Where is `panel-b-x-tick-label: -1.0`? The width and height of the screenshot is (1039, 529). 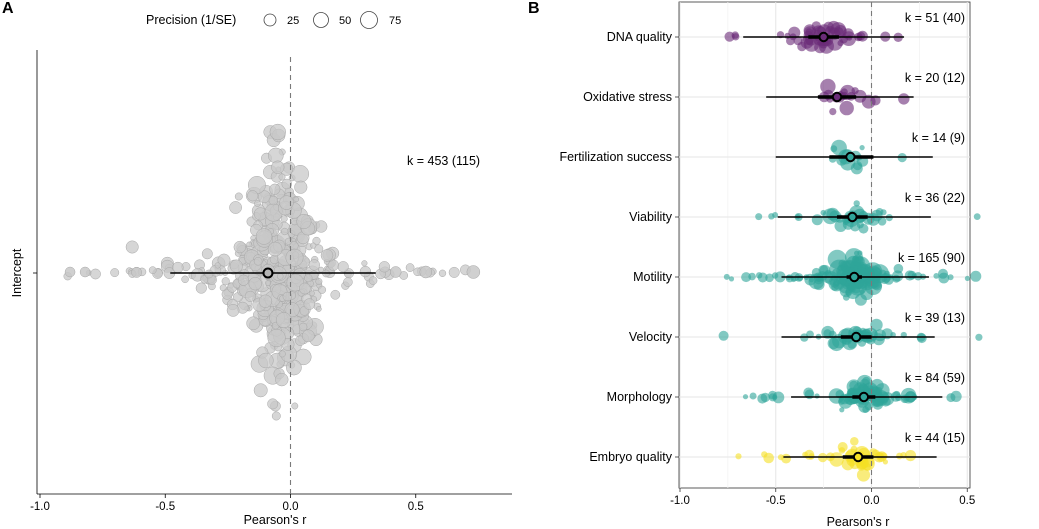 panel-b-x-tick-label: -1.0 is located at coordinates (680, 501).